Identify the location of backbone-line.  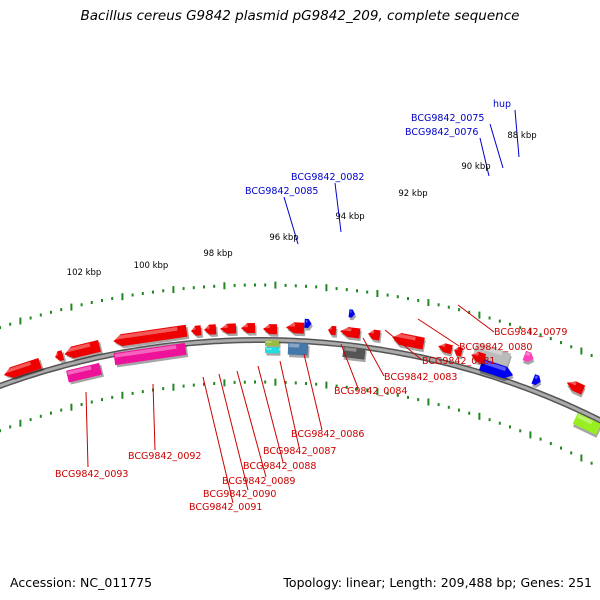
(300, 380).